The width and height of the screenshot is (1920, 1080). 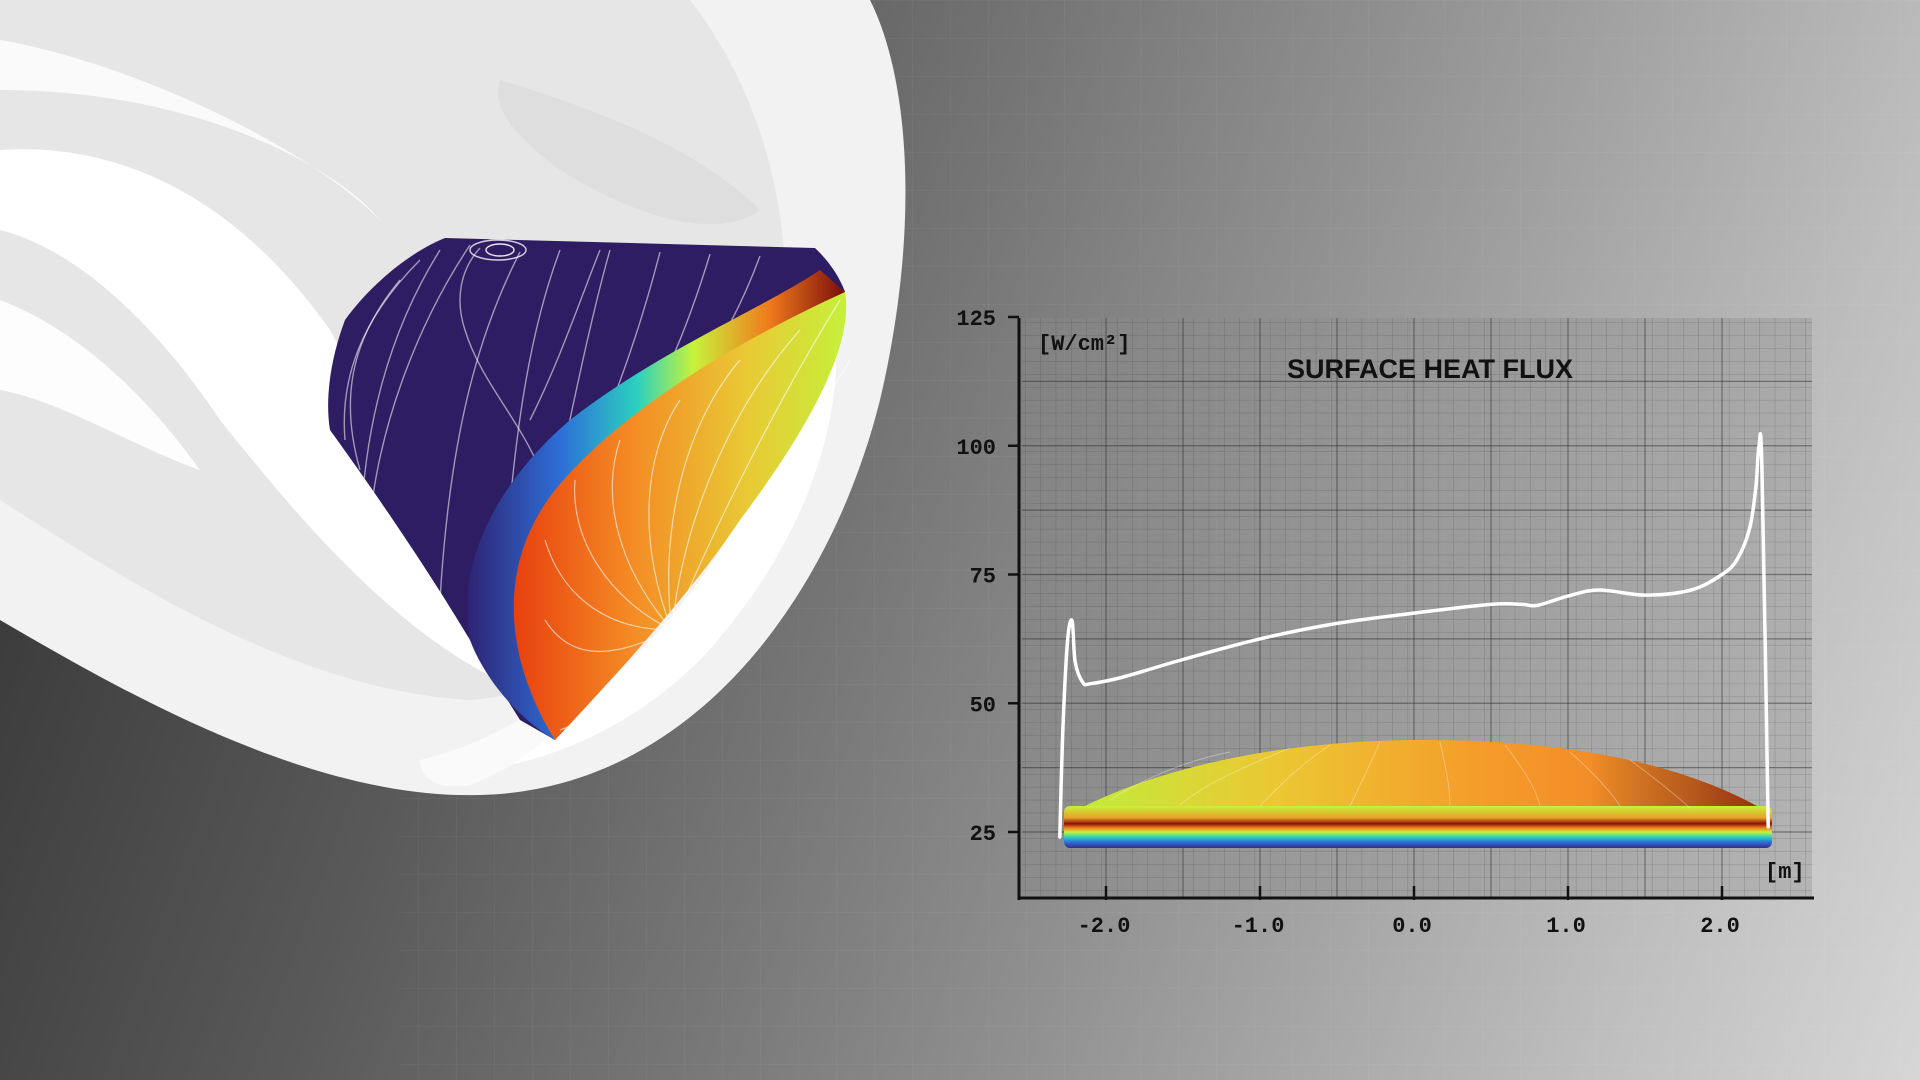 I want to click on x-axis-ticks: -2.0 -1.0 0.0 1.0 2.0, so click(x=1409, y=912).